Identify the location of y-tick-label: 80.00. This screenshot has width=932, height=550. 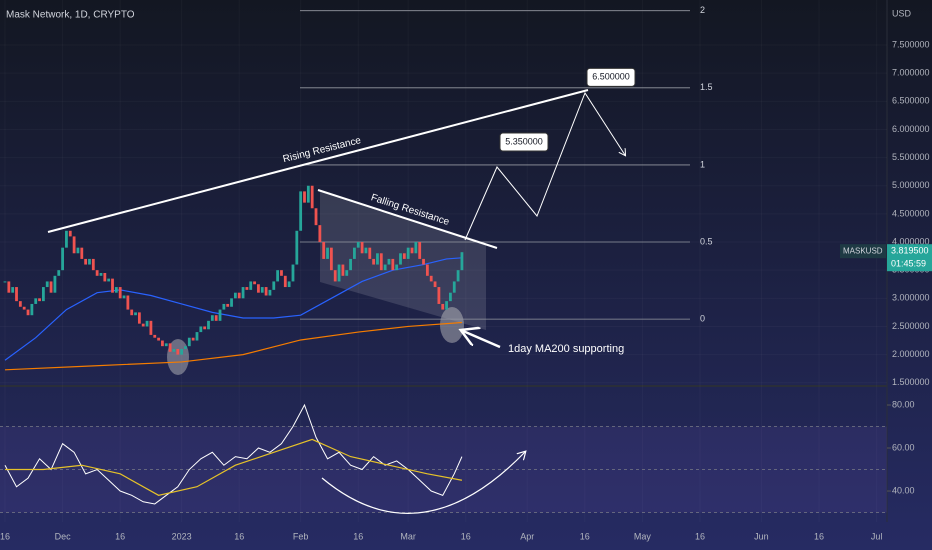
(903, 404).